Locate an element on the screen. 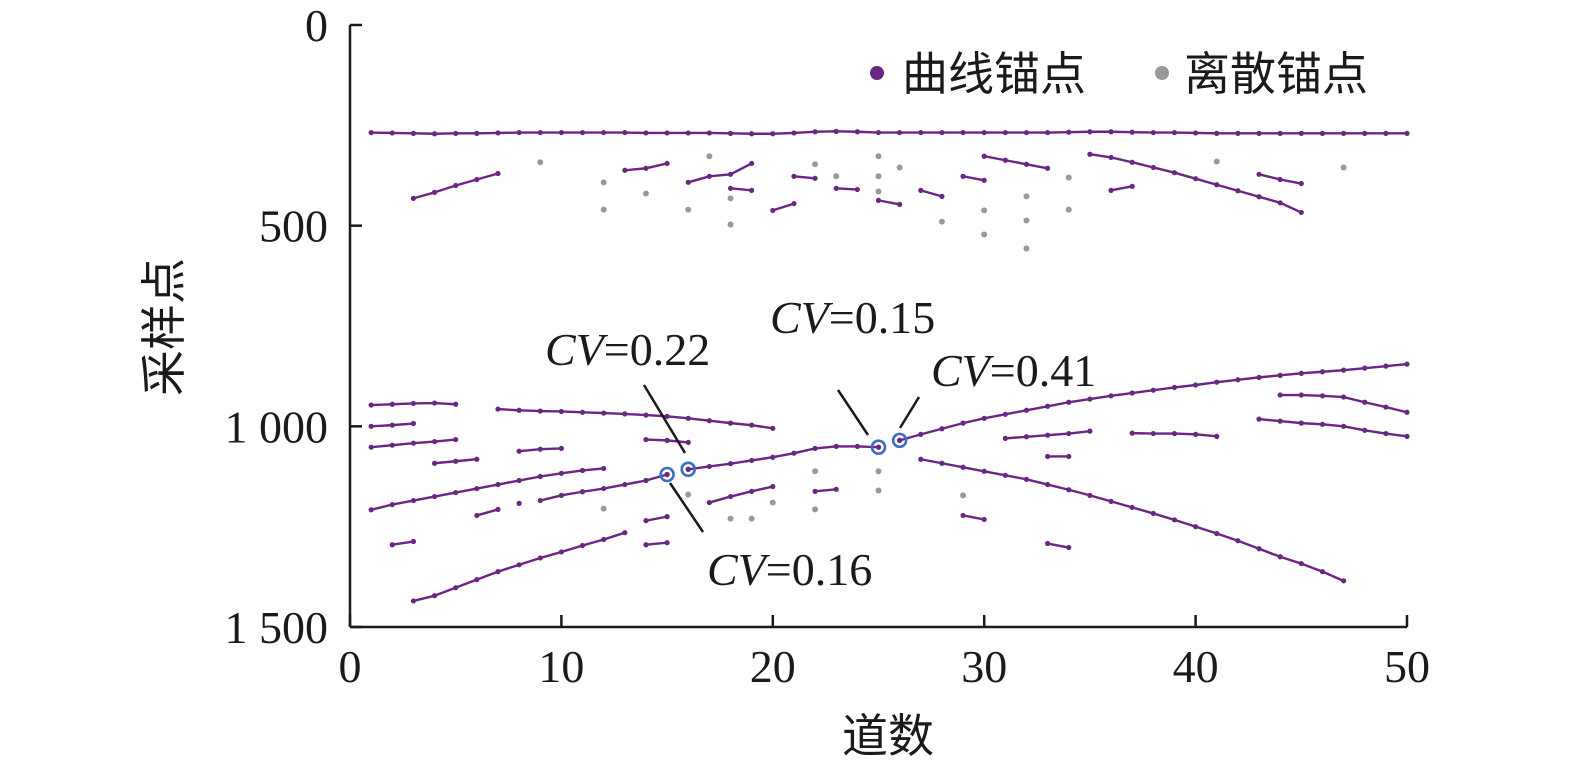 This screenshot has width=1575, height=764. x-tick-label-0: 0 is located at coordinates (350, 666).